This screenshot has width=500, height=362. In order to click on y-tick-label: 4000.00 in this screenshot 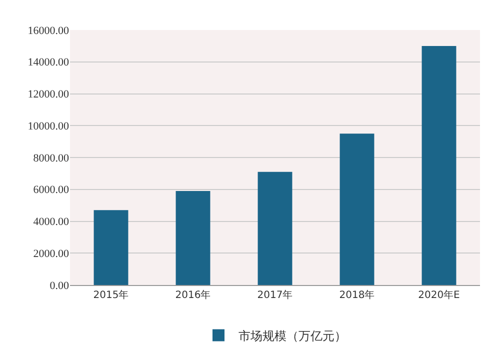, I will do `click(51, 222)`.